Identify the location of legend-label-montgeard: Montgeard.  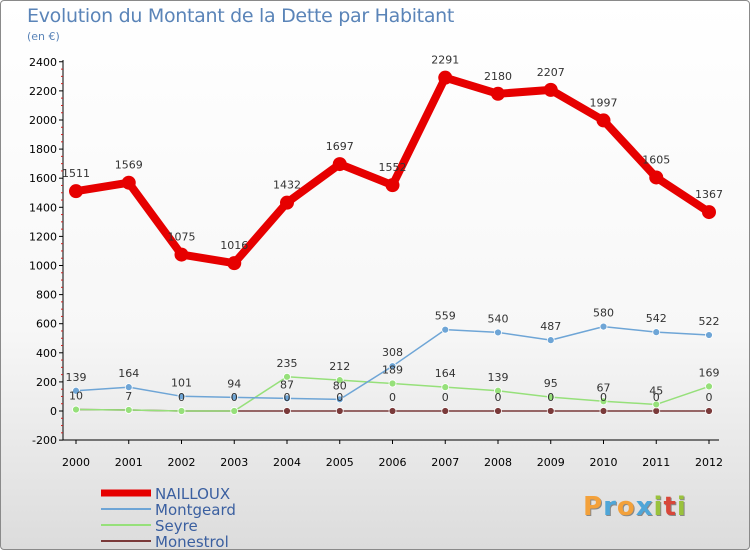
(195, 510).